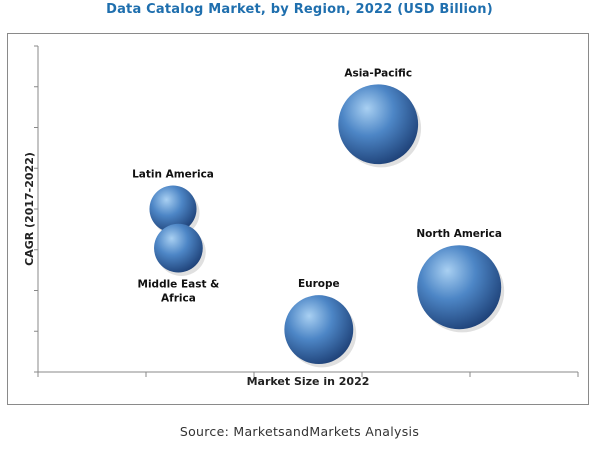 The height and width of the screenshot is (451, 599). I want to click on y-axis-label: CAGR (2017-2022), so click(29, 209).